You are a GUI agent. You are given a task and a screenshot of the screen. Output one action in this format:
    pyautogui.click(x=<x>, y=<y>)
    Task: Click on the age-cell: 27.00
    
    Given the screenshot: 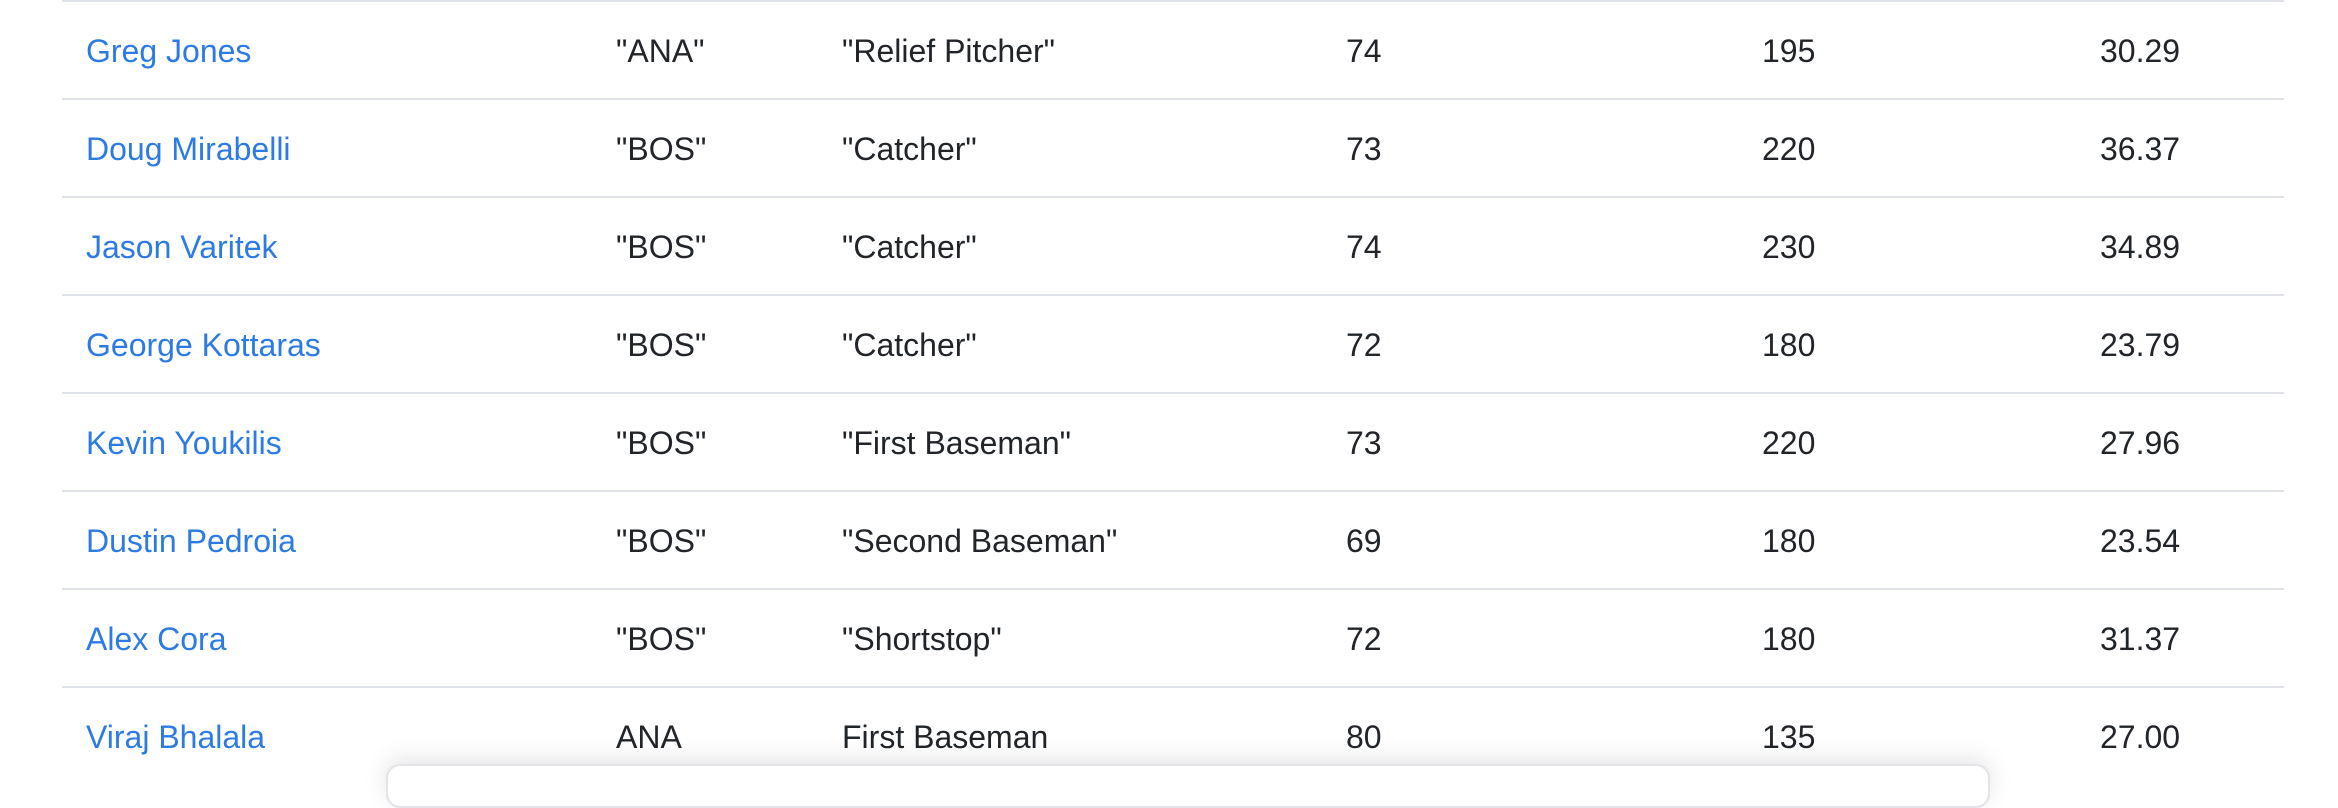 What is the action you would take?
    pyautogui.click(x=2140, y=737)
    